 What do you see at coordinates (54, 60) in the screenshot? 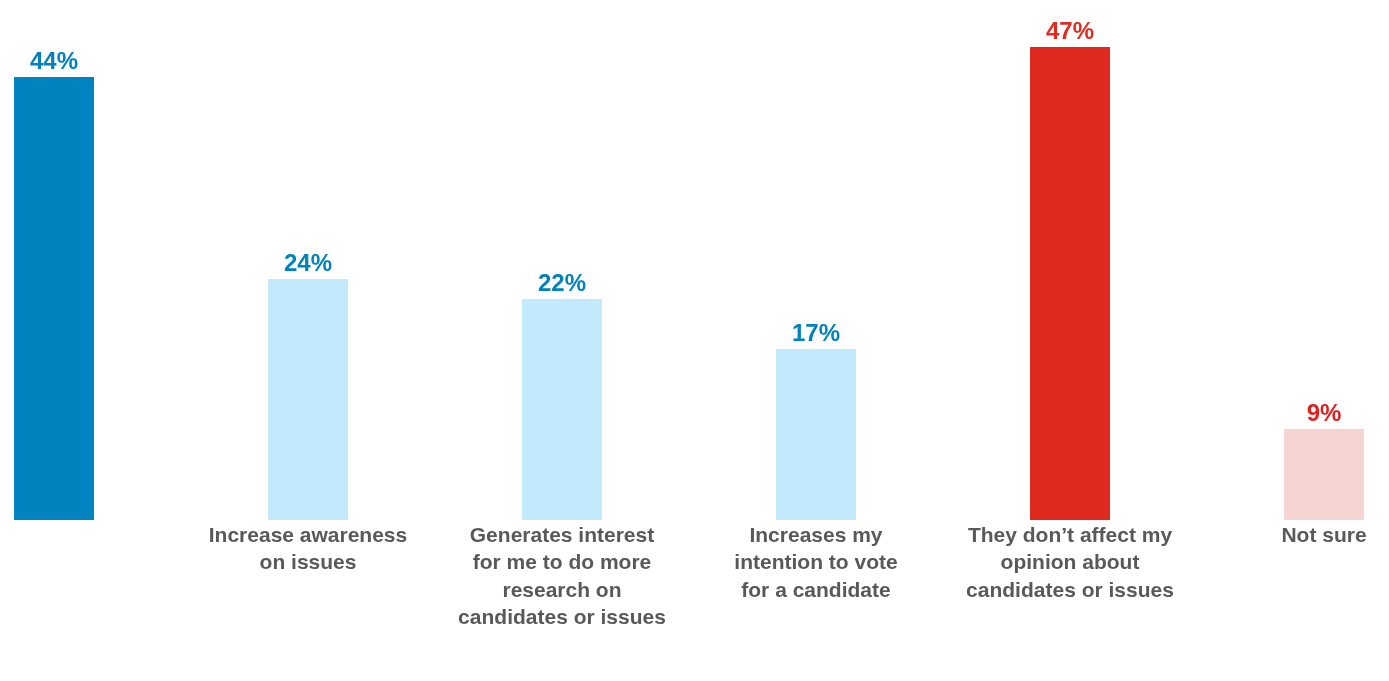
I see `data-label: 44%` at bounding box center [54, 60].